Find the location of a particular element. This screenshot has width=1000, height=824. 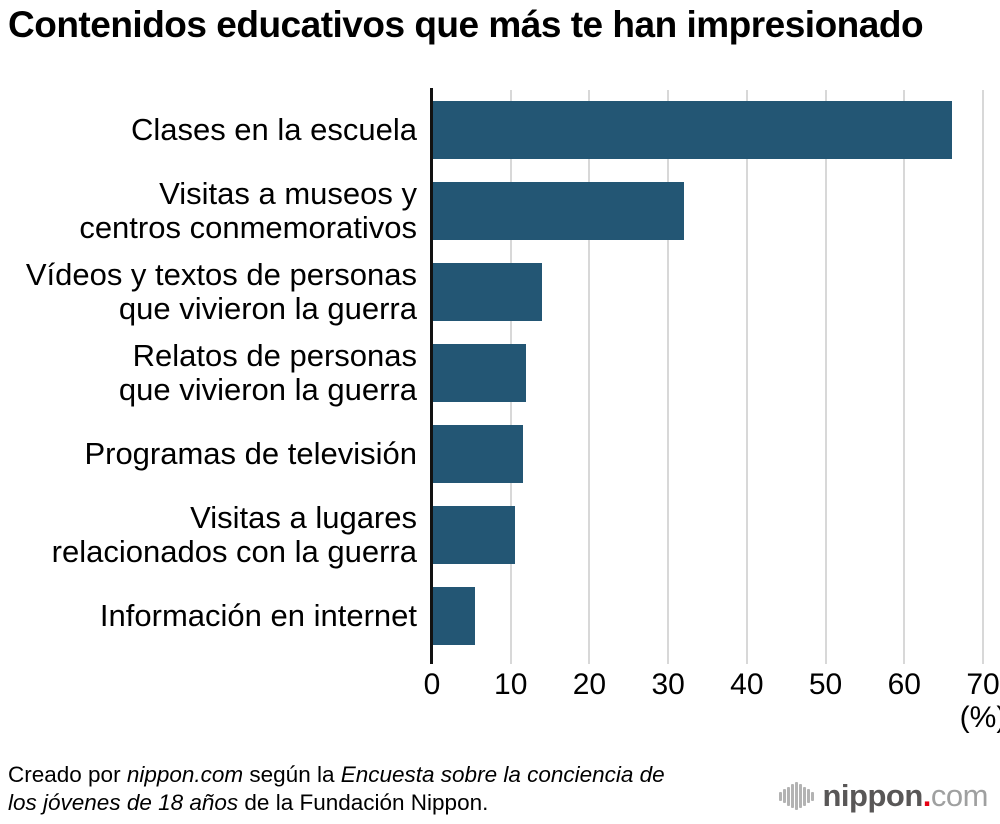

logo-tld: com is located at coordinates (959, 795).